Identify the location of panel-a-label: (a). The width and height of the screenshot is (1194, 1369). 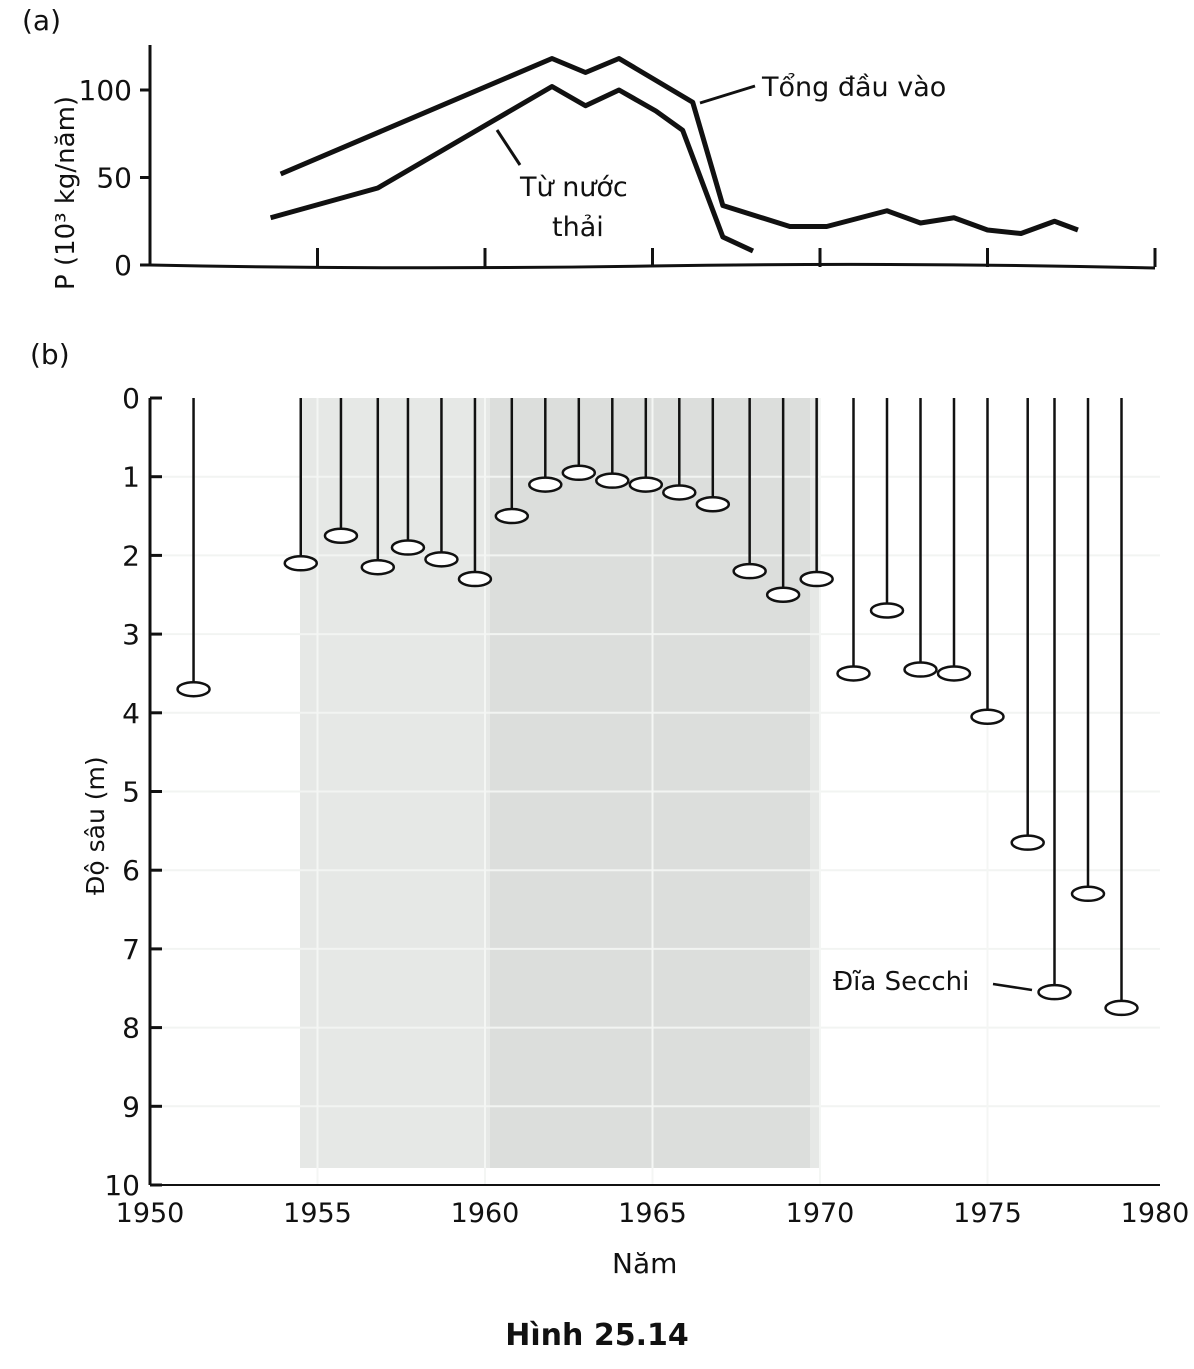
(41, 20).